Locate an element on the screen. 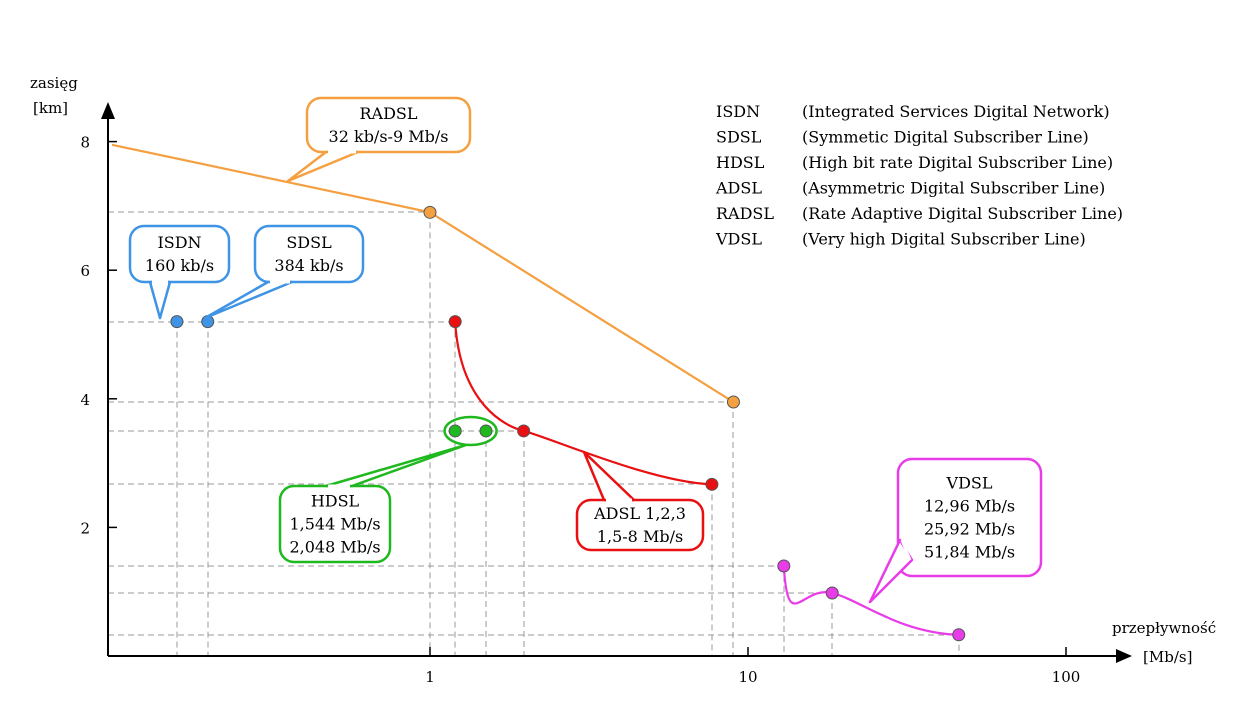 The height and width of the screenshot is (705, 1242). y-tick-label: 2 is located at coordinates (85, 528).